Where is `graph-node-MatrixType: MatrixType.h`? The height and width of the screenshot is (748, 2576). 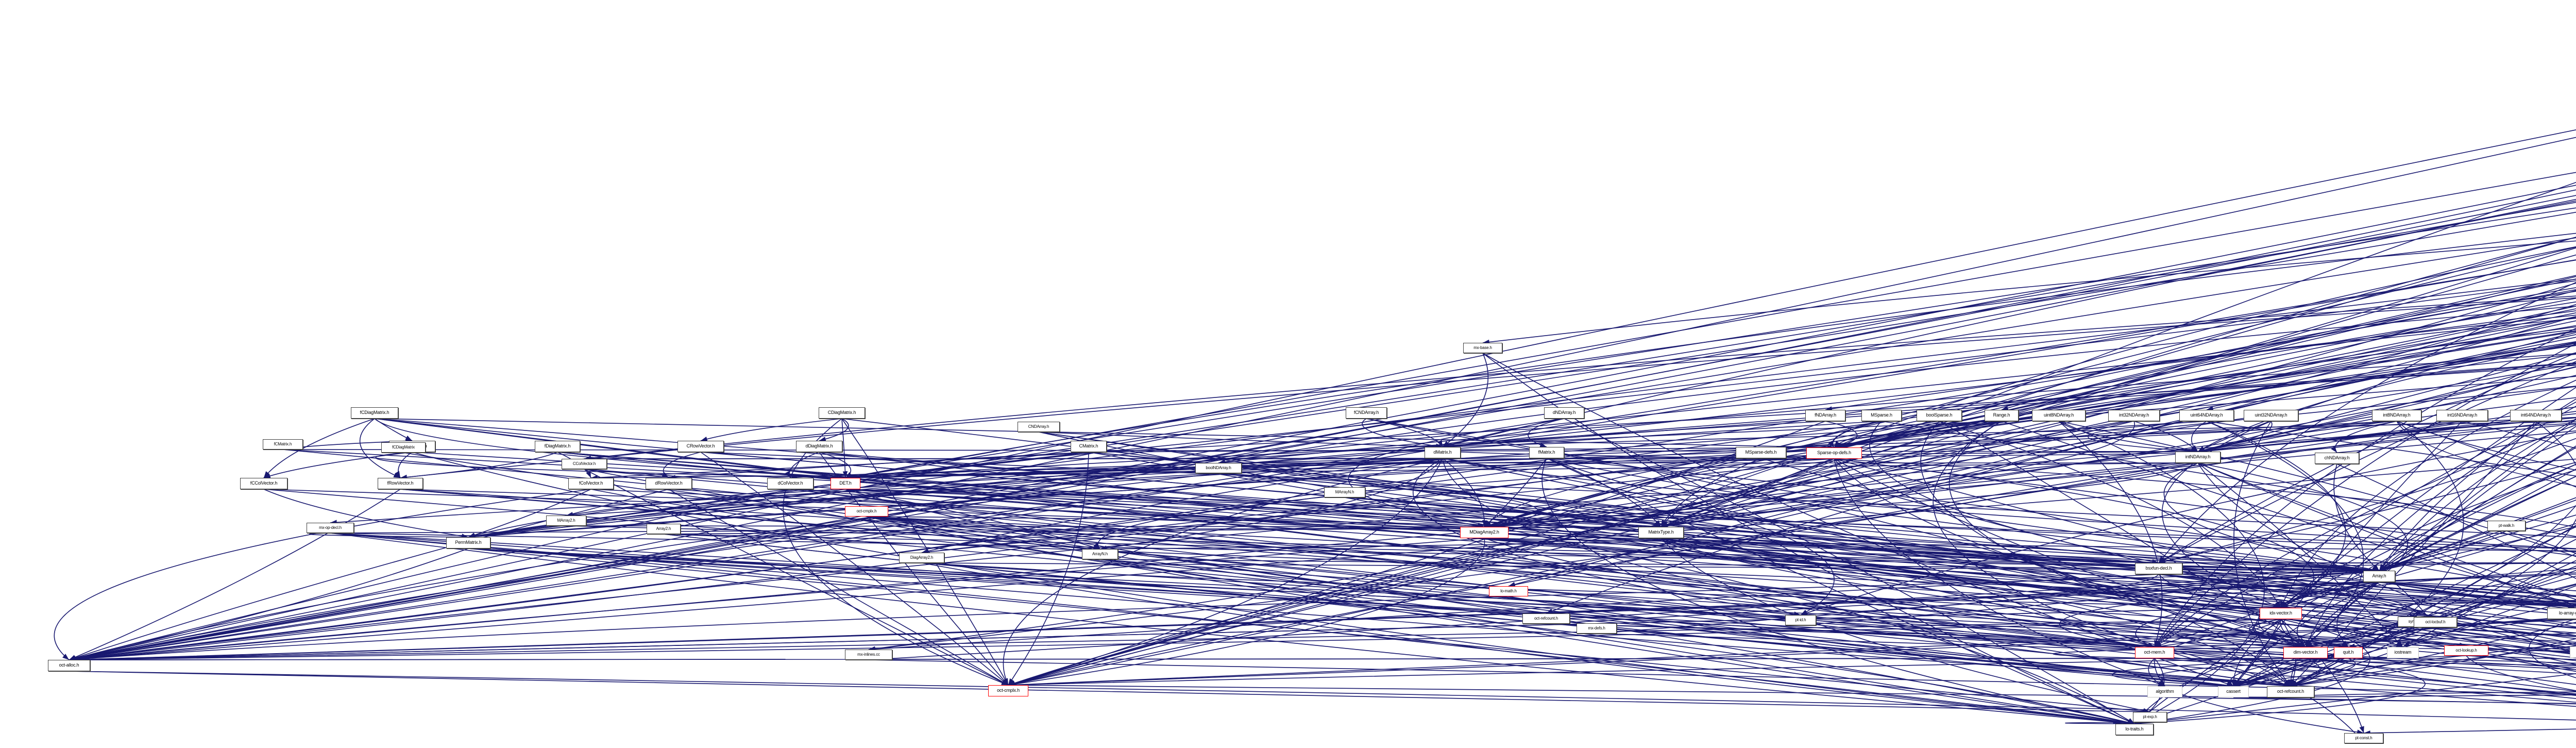
graph-node-MatrixType: MatrixType.h is located at coordinates (1661, 533).